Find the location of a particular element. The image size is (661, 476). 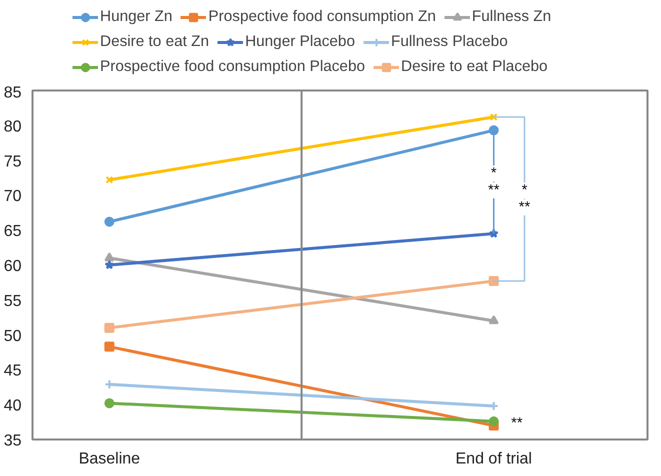

legend-label: Fullness Zn is located at coordinates (512, 17).